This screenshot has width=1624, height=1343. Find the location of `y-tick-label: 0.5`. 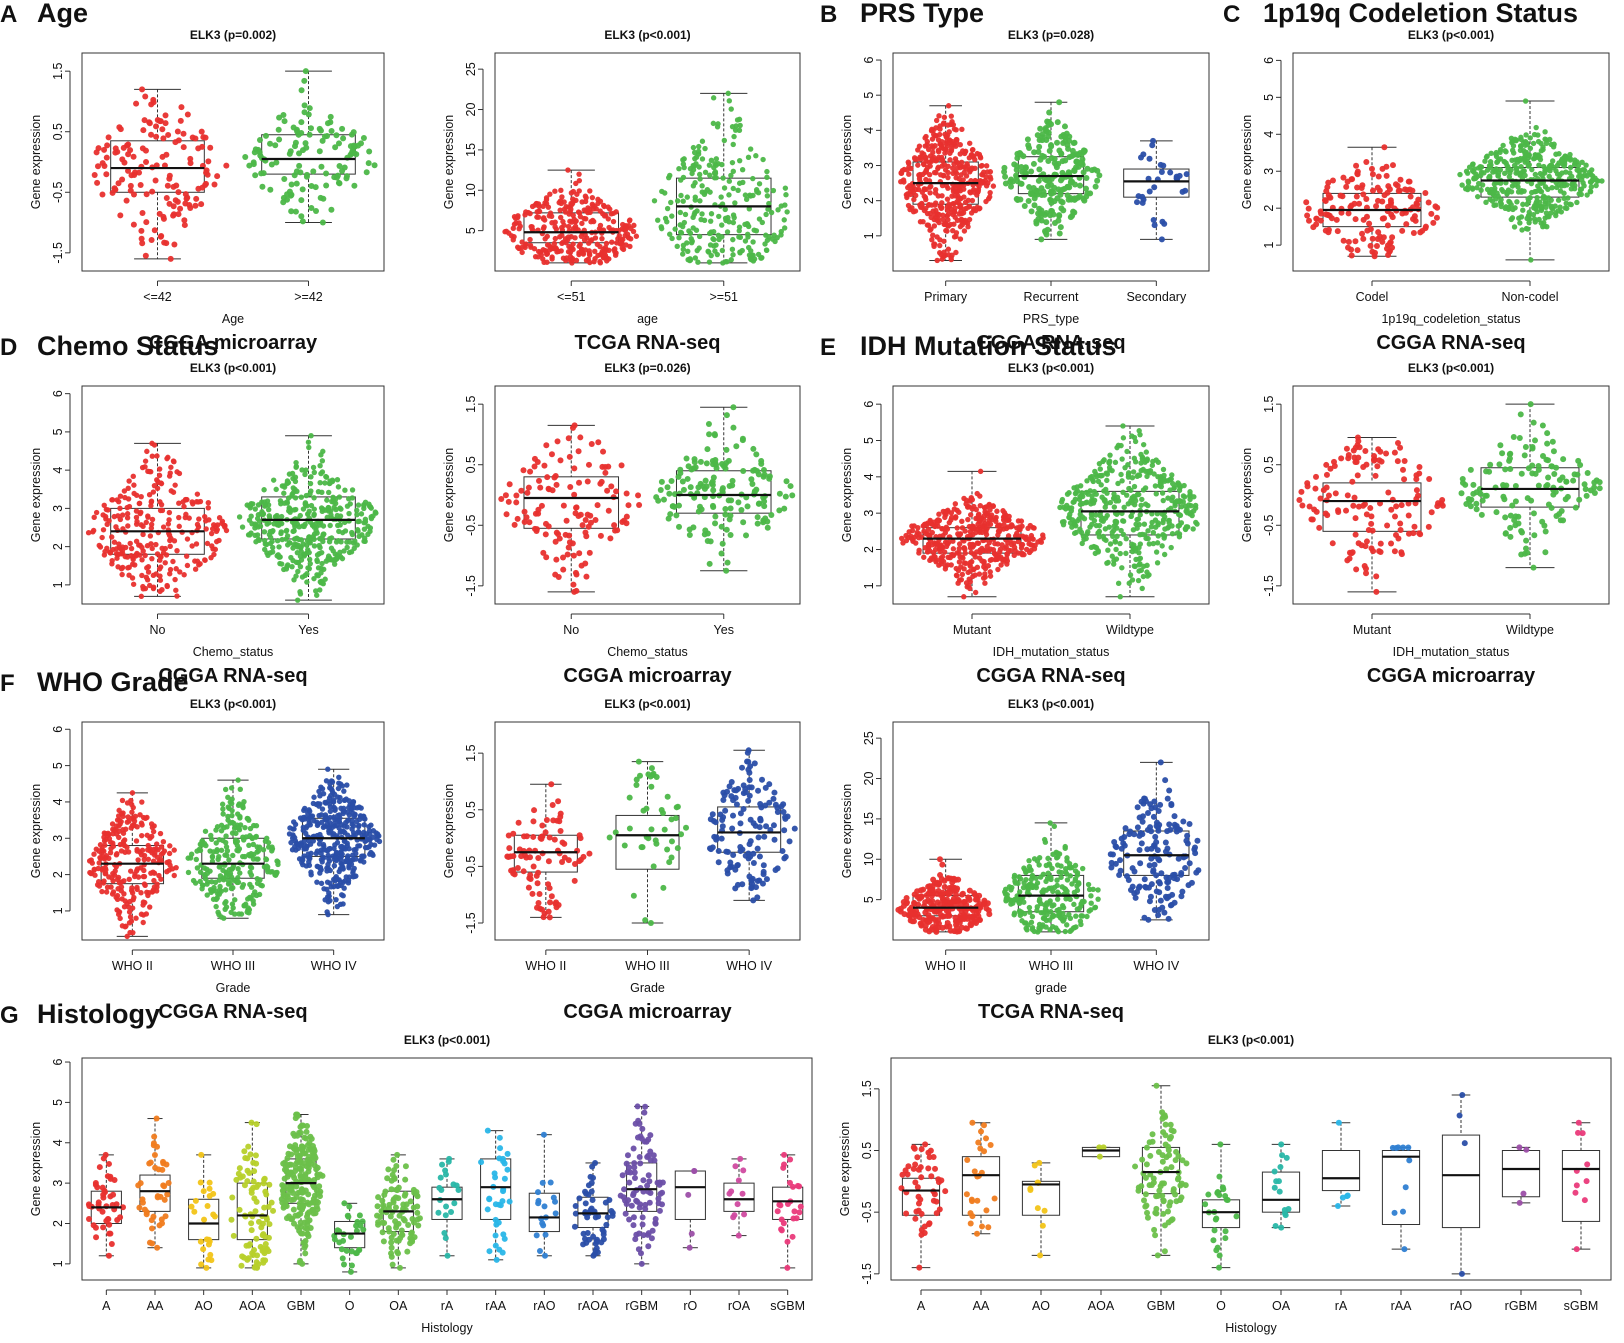

y-tick-label: 0.5 is located at coordinates (1269, 464).